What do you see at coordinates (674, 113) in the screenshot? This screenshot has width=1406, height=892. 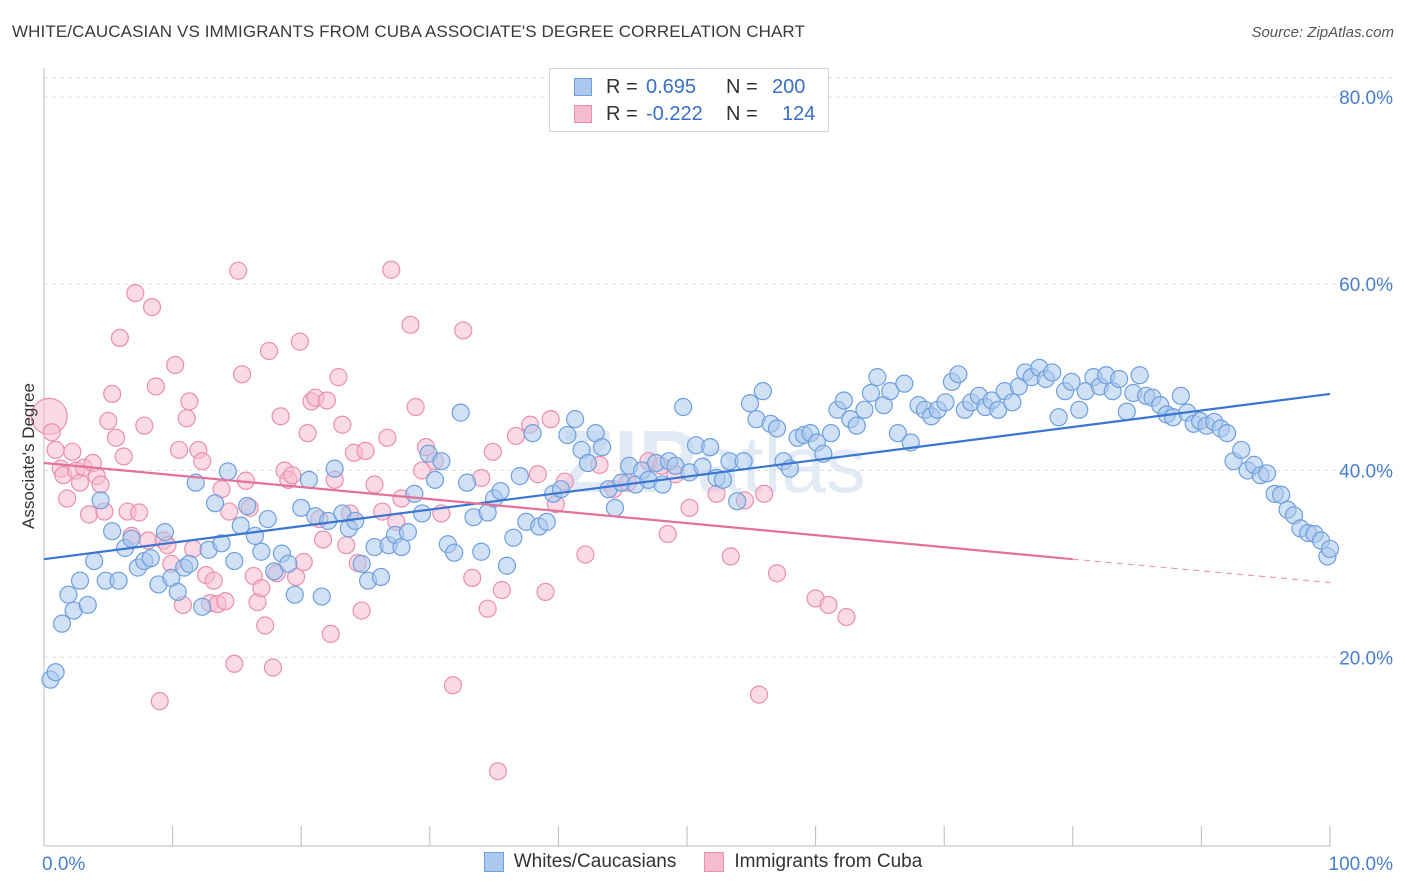 I see `legend-r-value: -0.222` at bounding box center [674, 113].